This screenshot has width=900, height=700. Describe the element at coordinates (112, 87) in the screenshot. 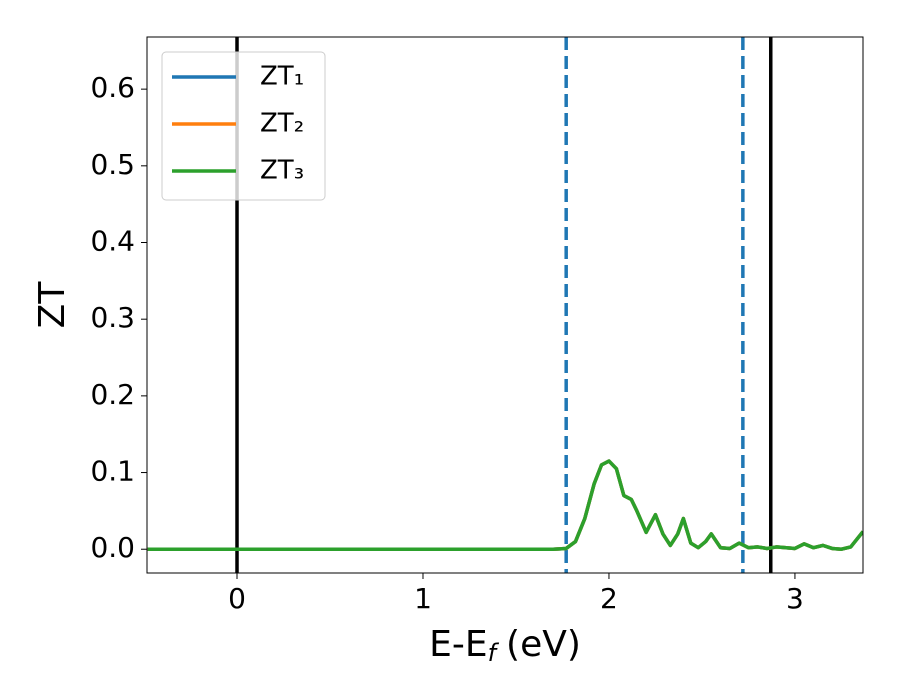

I see `y-tick-label: 0.6` at that location.